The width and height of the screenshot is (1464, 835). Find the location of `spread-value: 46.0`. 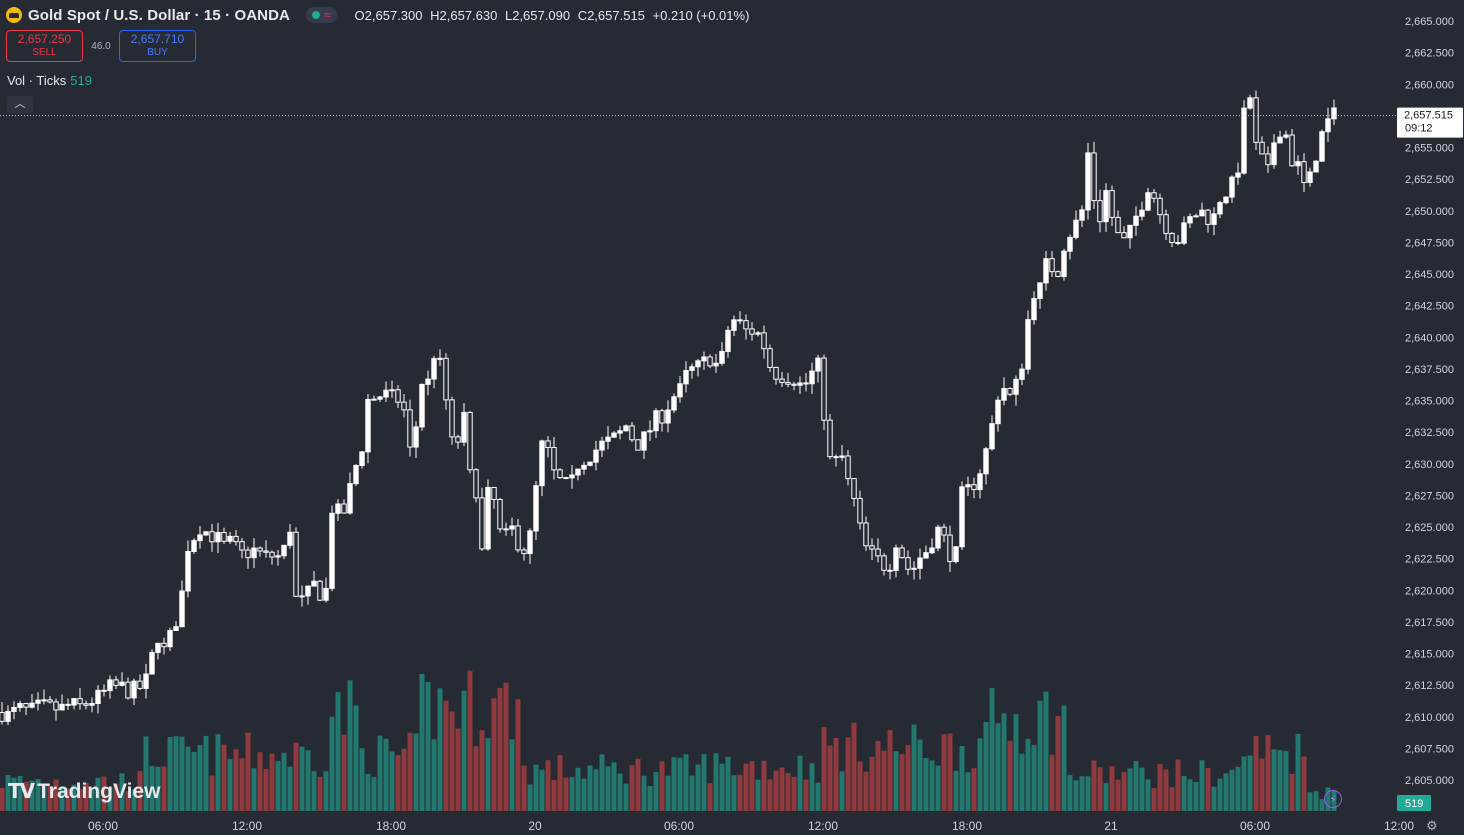

spread-value: 46.0 is located at coordinates (101, 46).